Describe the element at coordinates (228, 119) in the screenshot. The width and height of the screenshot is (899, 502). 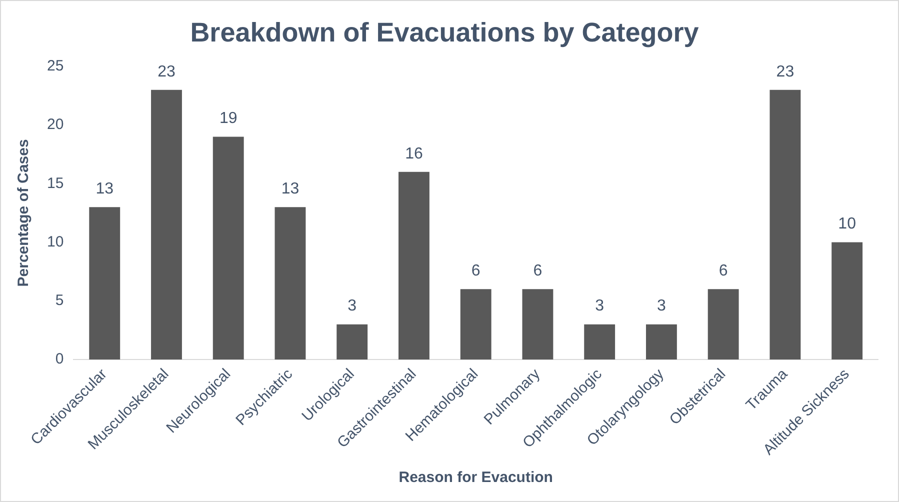
I see `data-label: 19` at that location.